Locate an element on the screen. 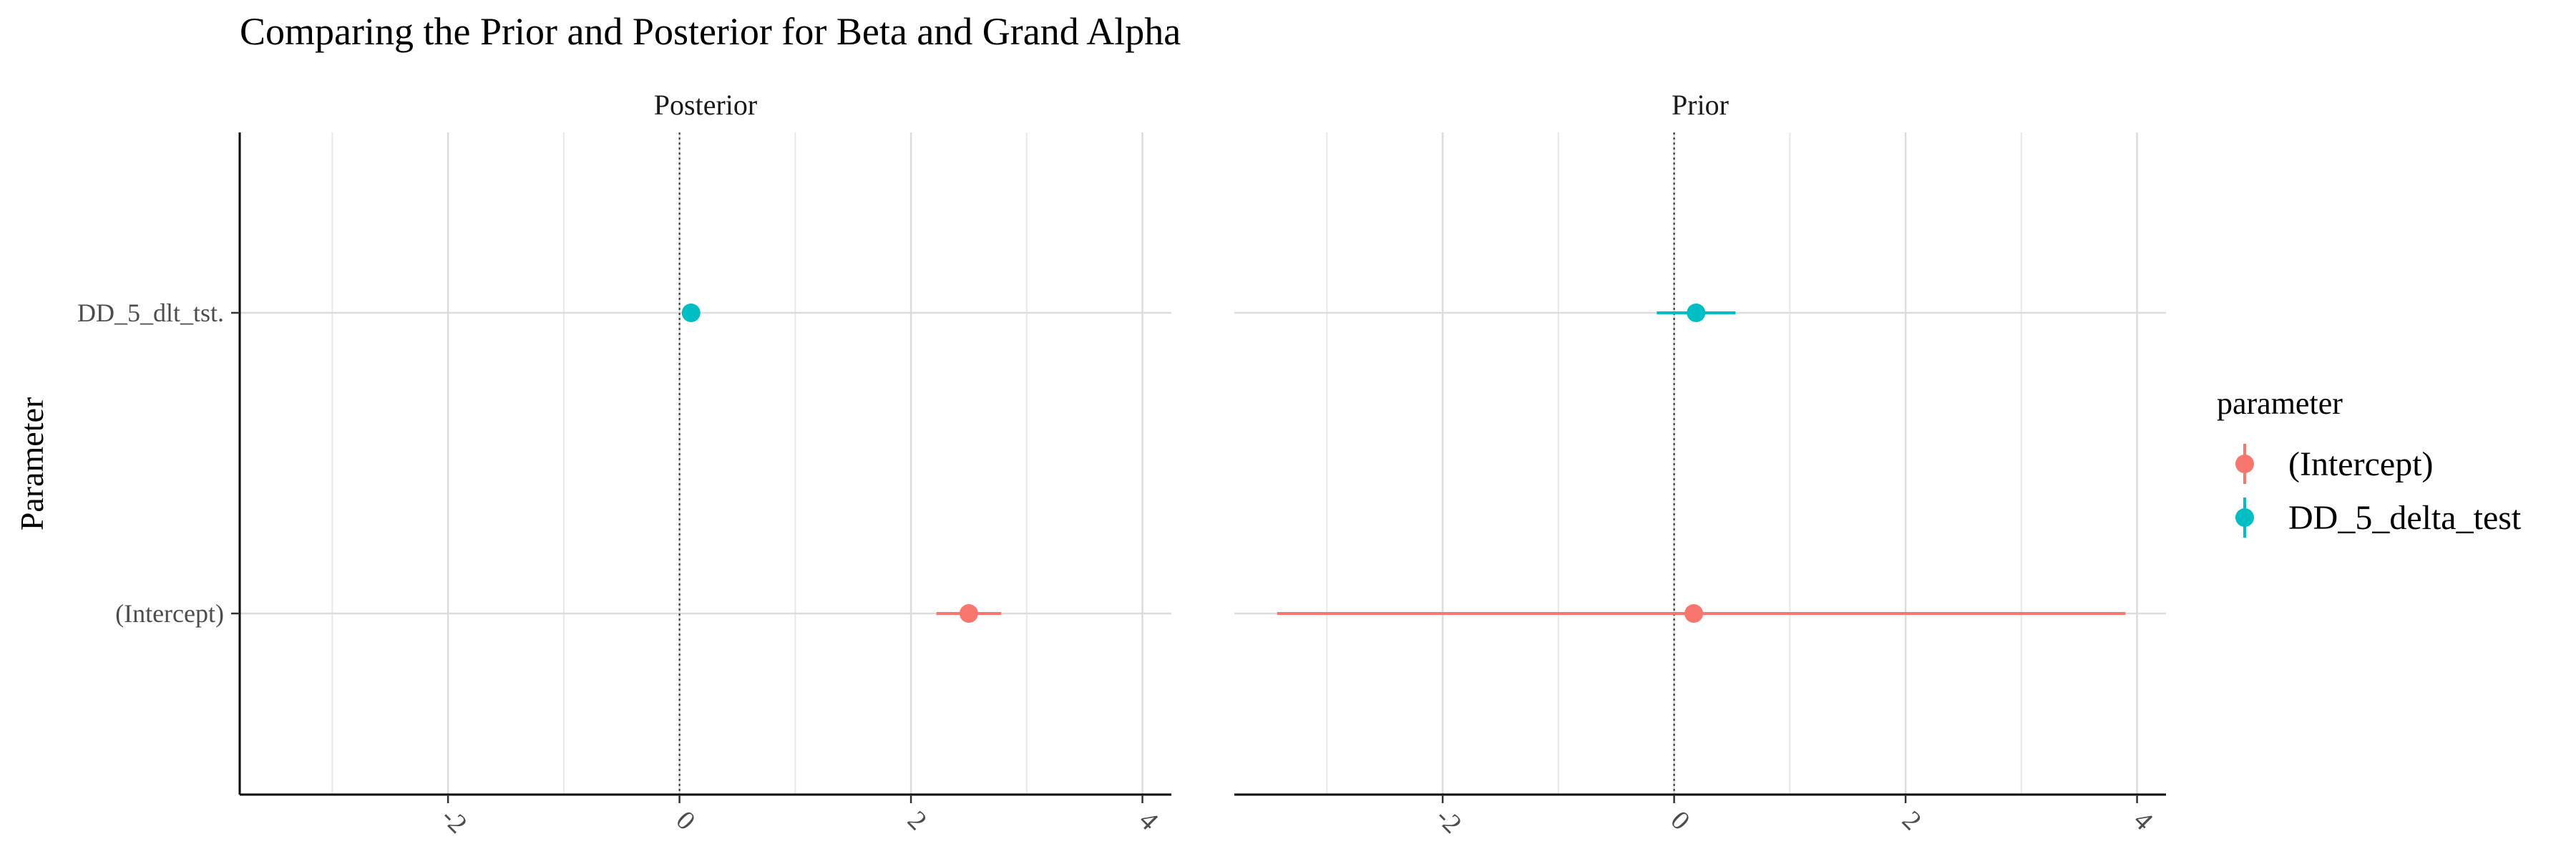 Image resolution: width=2576 pixels, height=859 pixels. legend: parameter (Intercept) DD_5_delta_test is located at coordinates (2369, 462).